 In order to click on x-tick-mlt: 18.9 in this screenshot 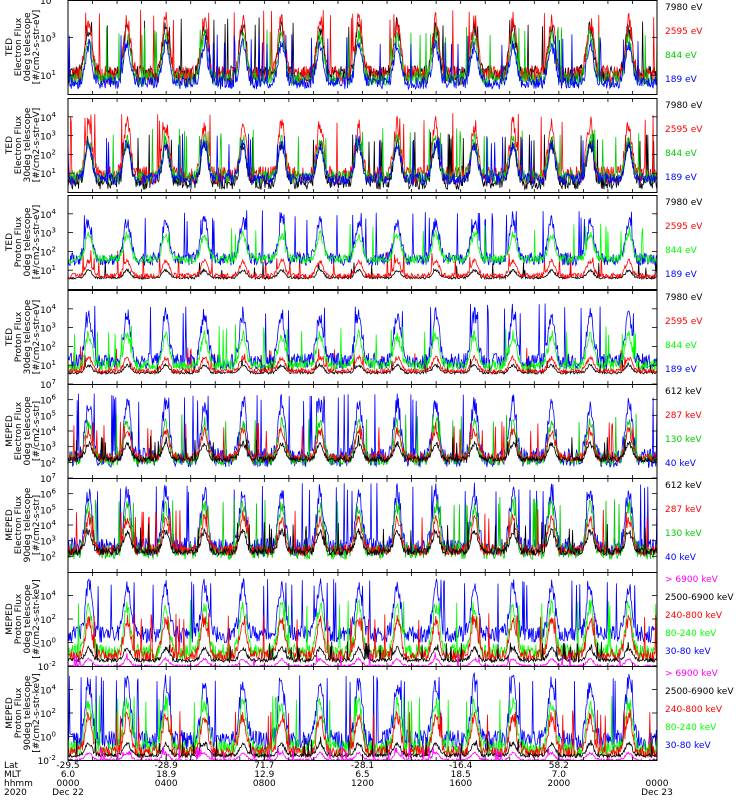, I will do `click(166, 775)`.